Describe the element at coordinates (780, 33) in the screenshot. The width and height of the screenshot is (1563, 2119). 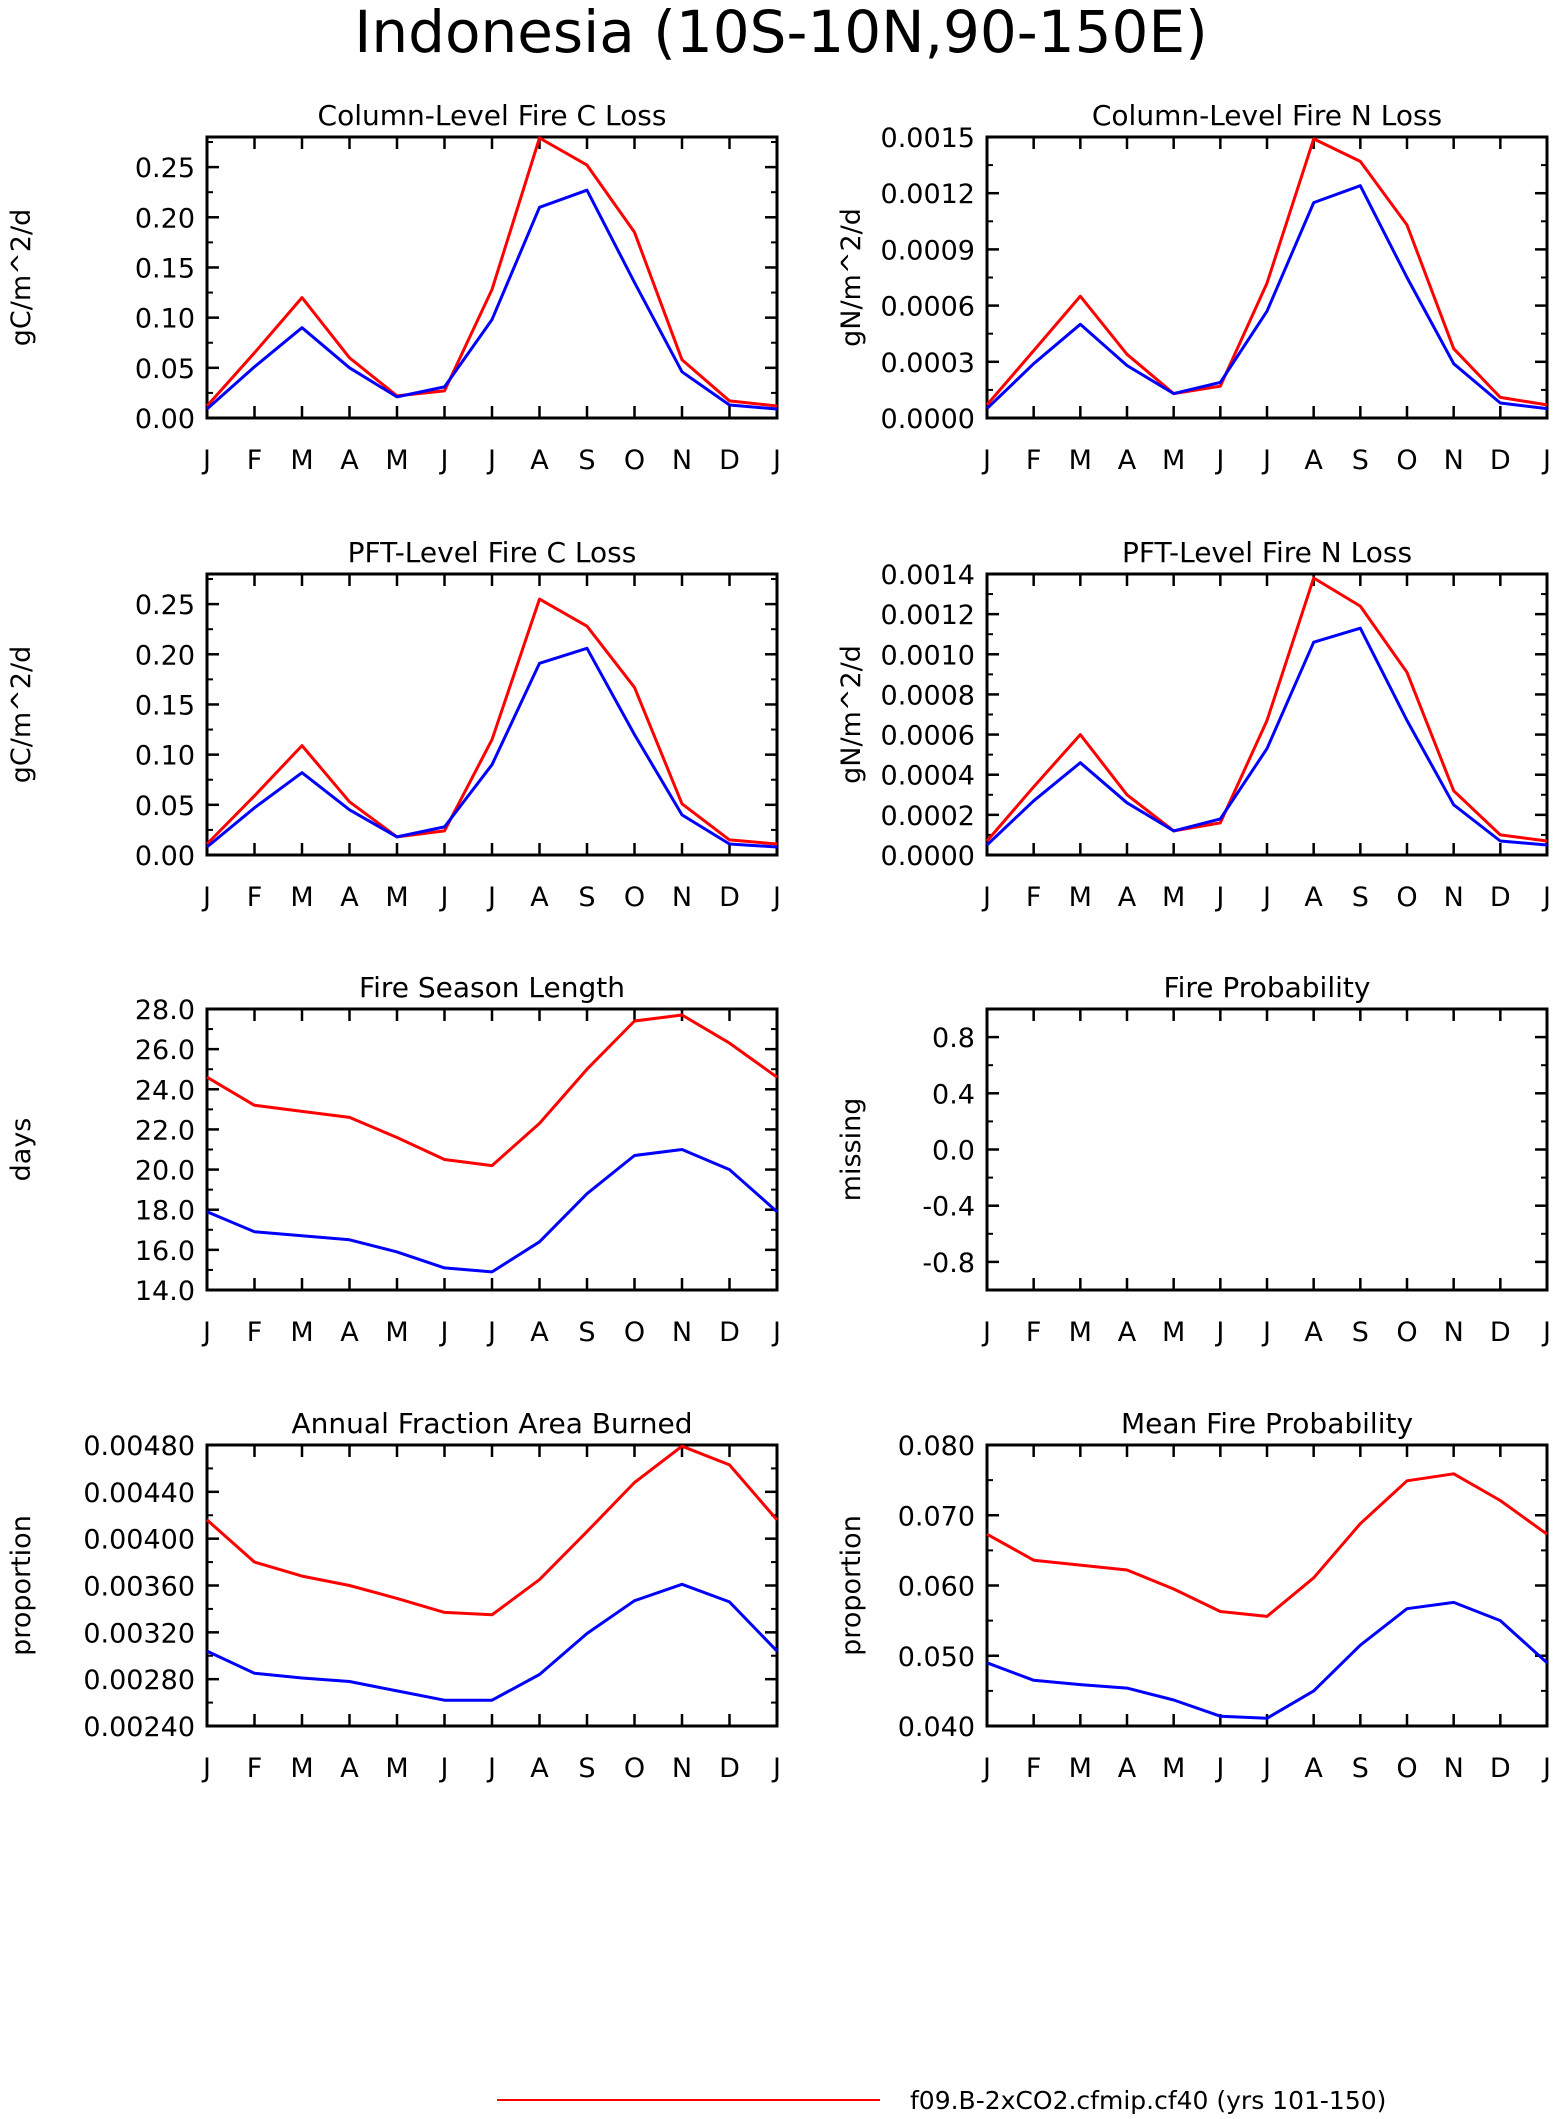
I see `figure-title: Indonesia (10S-10N,90-150E)` at that location.